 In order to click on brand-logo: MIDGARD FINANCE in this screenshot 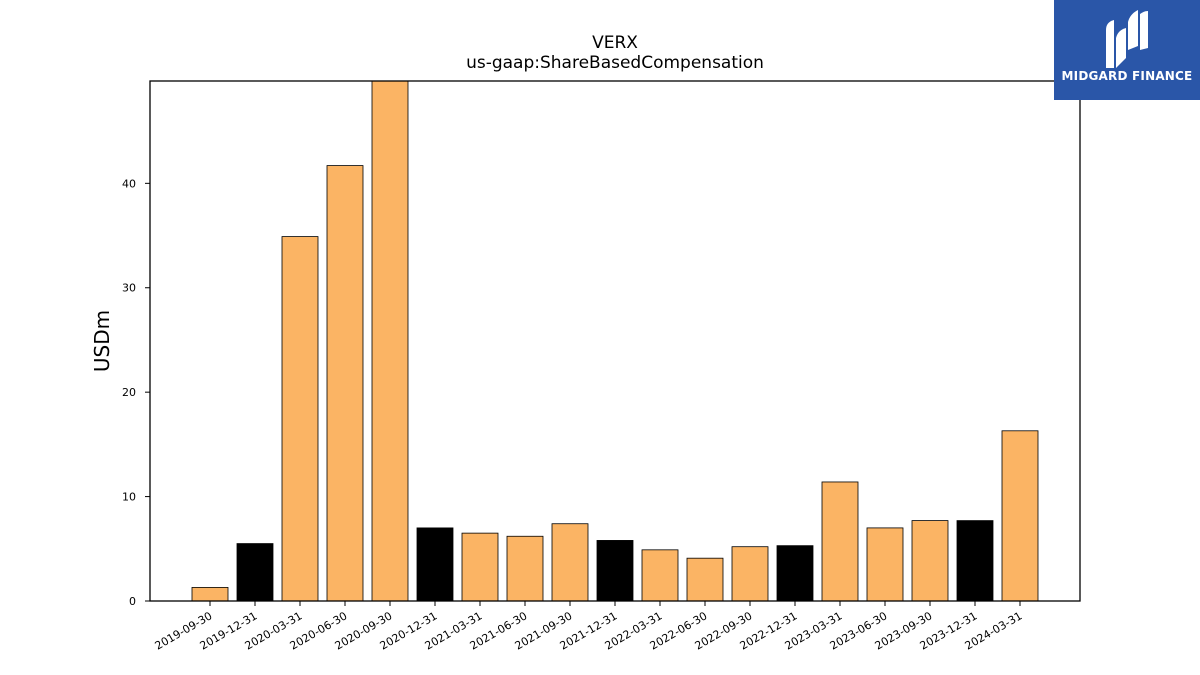, I will do `click(1127, 50)`.